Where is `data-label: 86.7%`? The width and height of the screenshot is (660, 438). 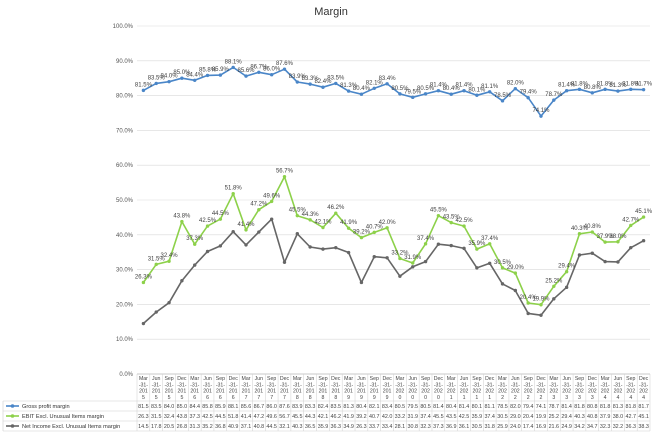 data-label: 86.7% is located at coordinates (259, 67).